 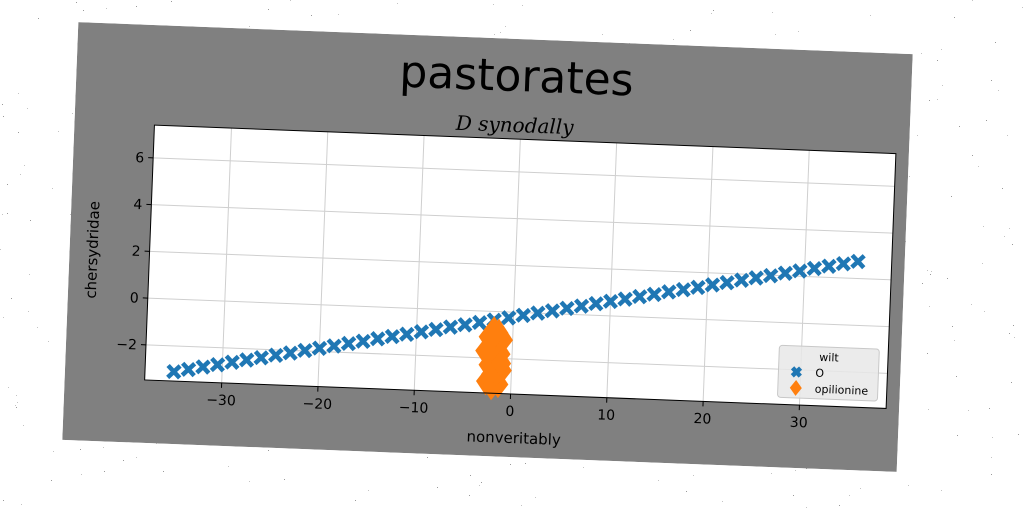 I want to click on x-axis-label: nonveritably, so click(x=513, y=438).